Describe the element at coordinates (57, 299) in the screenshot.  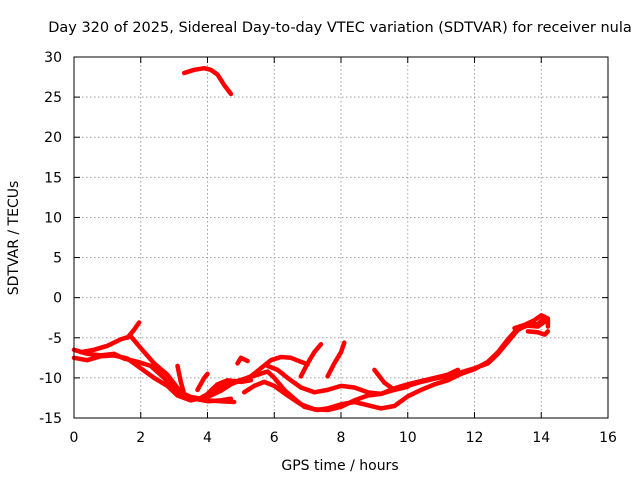
I see `y-tick-label: 0` at that location.